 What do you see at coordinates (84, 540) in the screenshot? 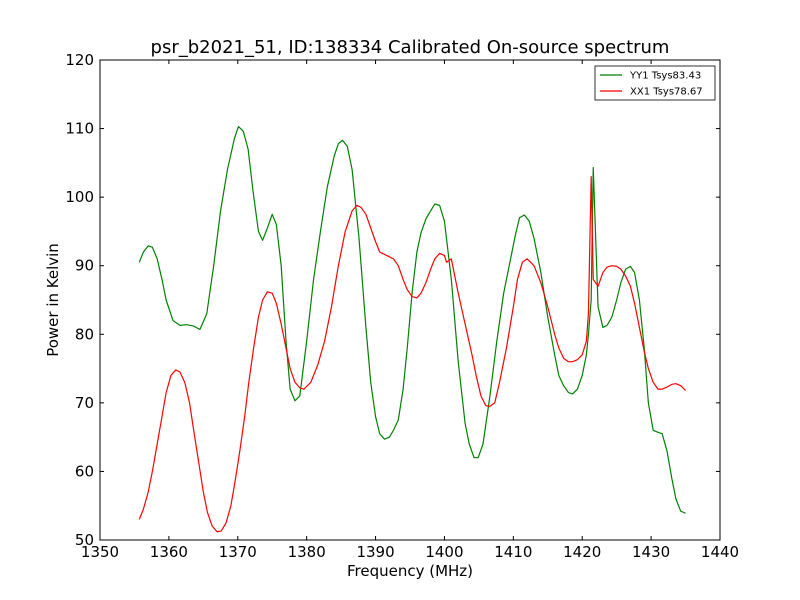
I see `y-tick-label: 50` at bounding box center [84, 540].